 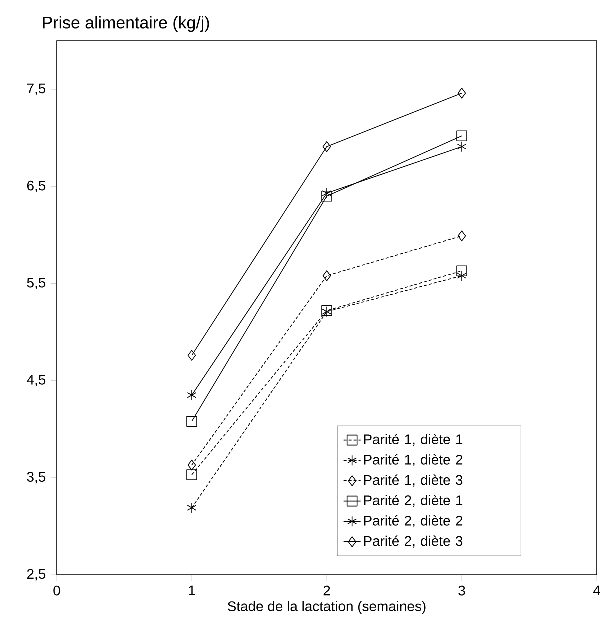 I want to click on x-axis-title: Stade de la lactation (semaines), so click(x=327, y=607).